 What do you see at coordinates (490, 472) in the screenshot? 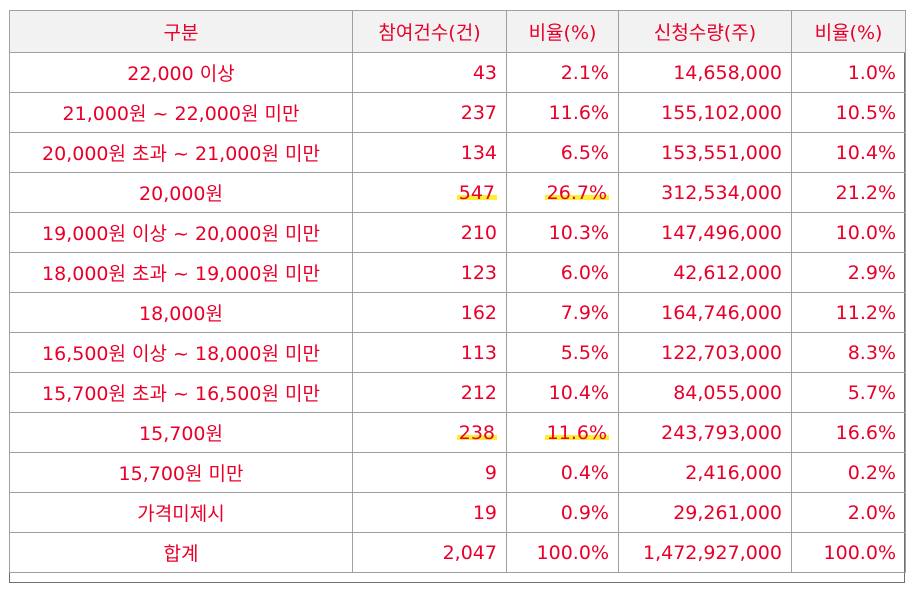
I see `cell-value: 9` at bounding box center [490, 472].